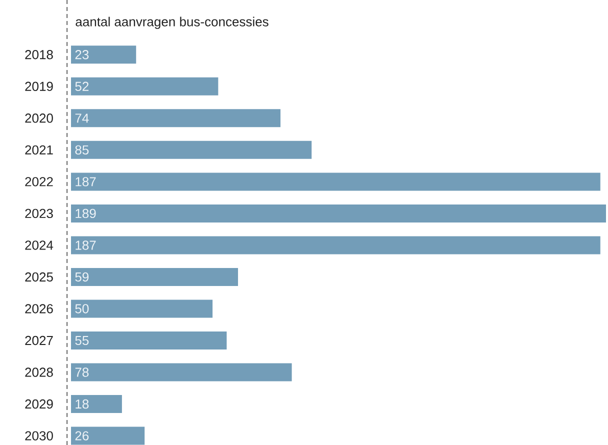  What do you see at coordinates (39, 404) in the screenshot?
I see `y-tick-label: 2029` at bounding box center [39, 404].